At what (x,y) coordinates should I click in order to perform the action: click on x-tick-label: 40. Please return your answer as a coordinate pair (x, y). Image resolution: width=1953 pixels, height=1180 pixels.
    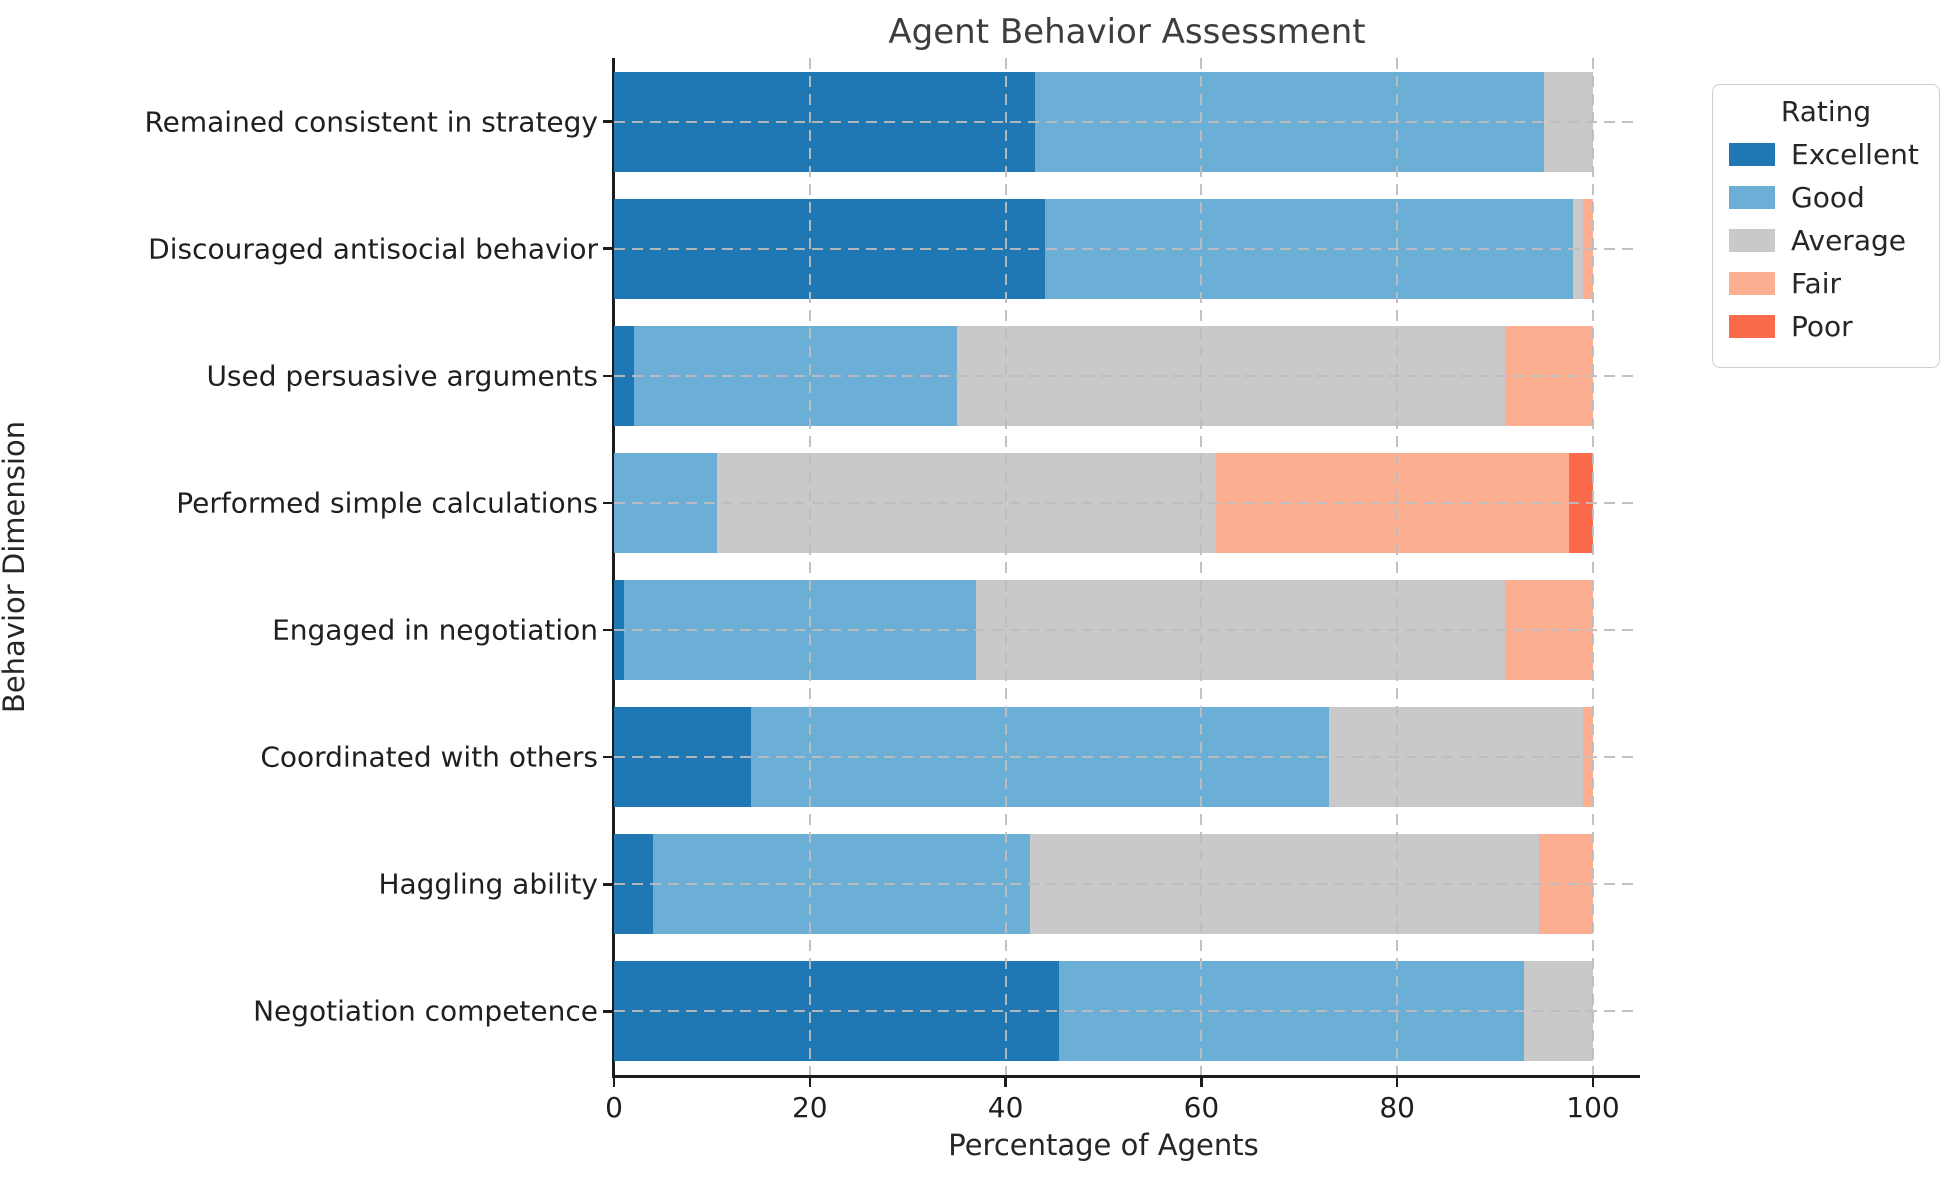
    Looking at the image, I should click on (1005, 1107).